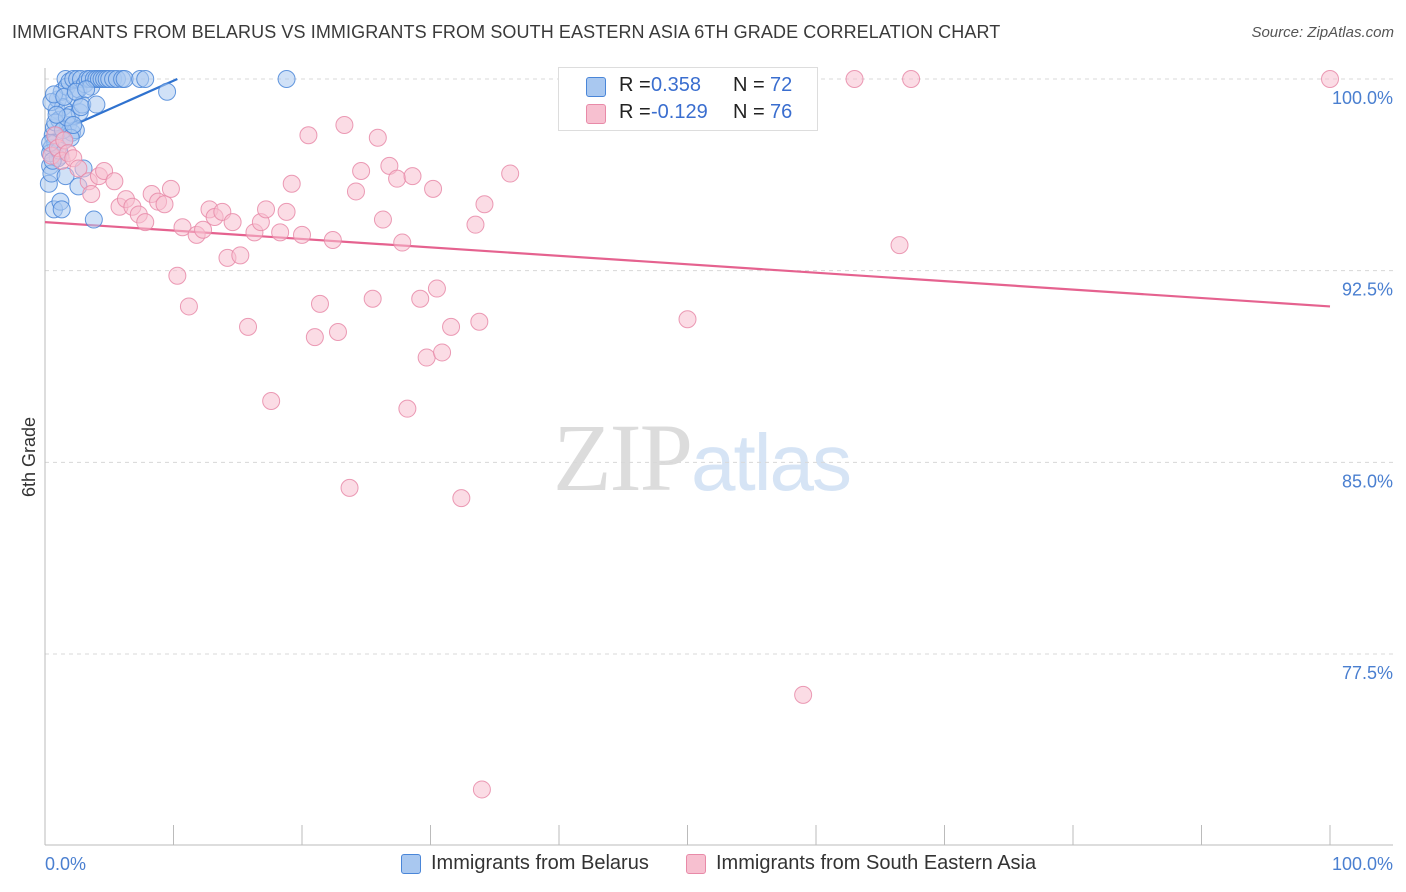 Image resolution: width=1406 pixels, height=892 pixels. I want to click on legend-n-value: 76, so click(781, 112).